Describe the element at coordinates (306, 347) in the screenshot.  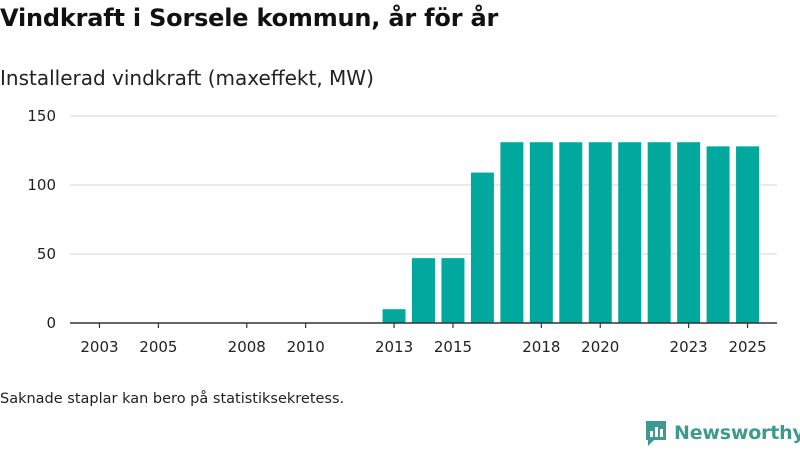
I see `x-tick-label-2010: 2010` at that location.